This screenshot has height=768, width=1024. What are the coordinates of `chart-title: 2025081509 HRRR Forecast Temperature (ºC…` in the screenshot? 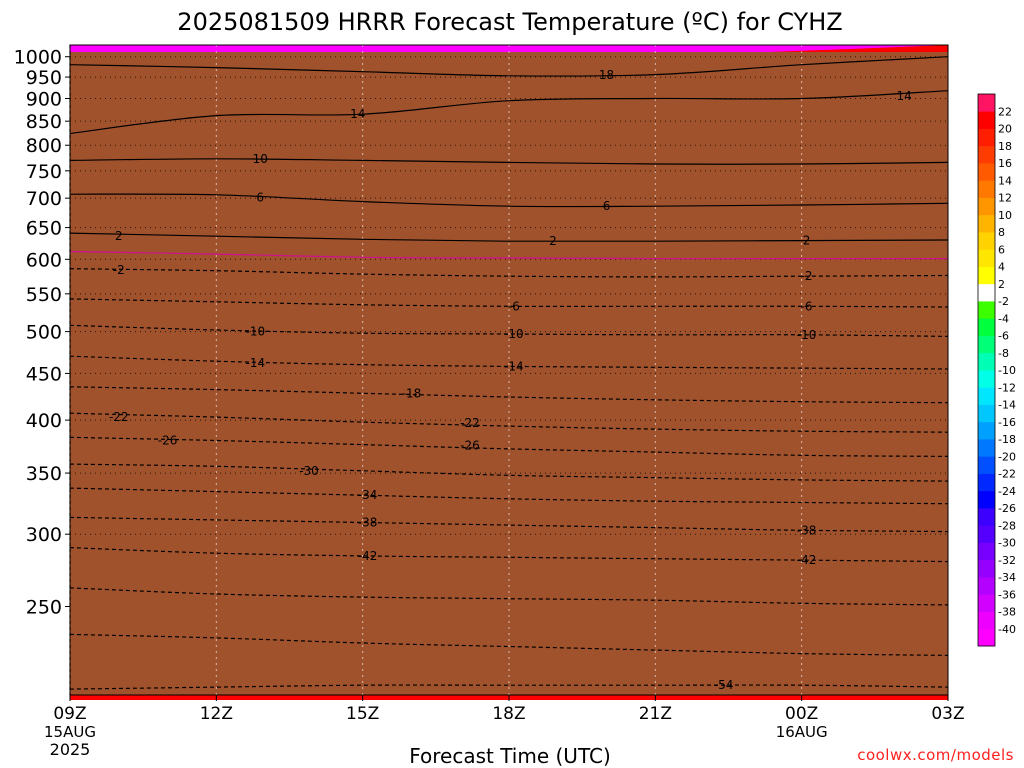 It's located at (509, 22).